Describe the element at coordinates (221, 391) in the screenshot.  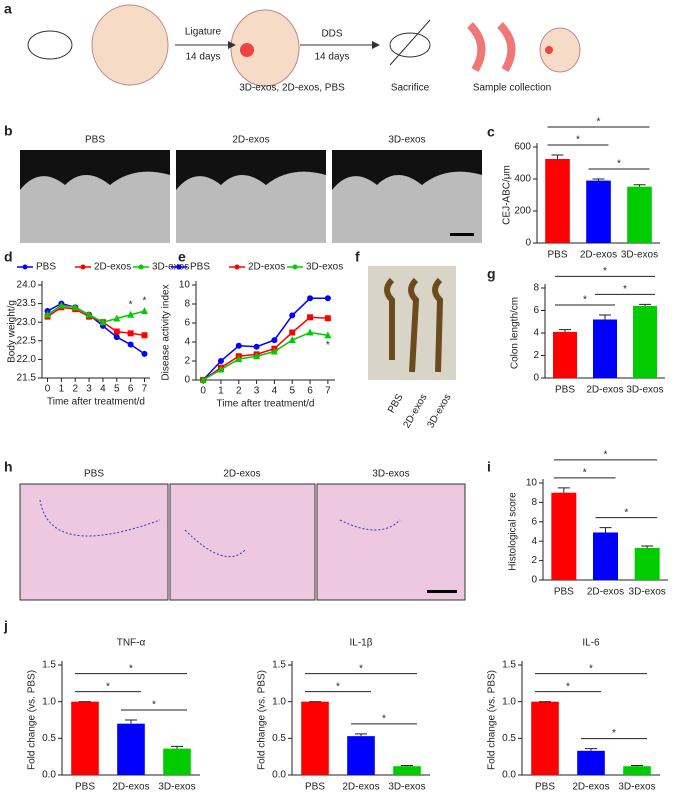
I see `x-tick-label: 1` at that location.